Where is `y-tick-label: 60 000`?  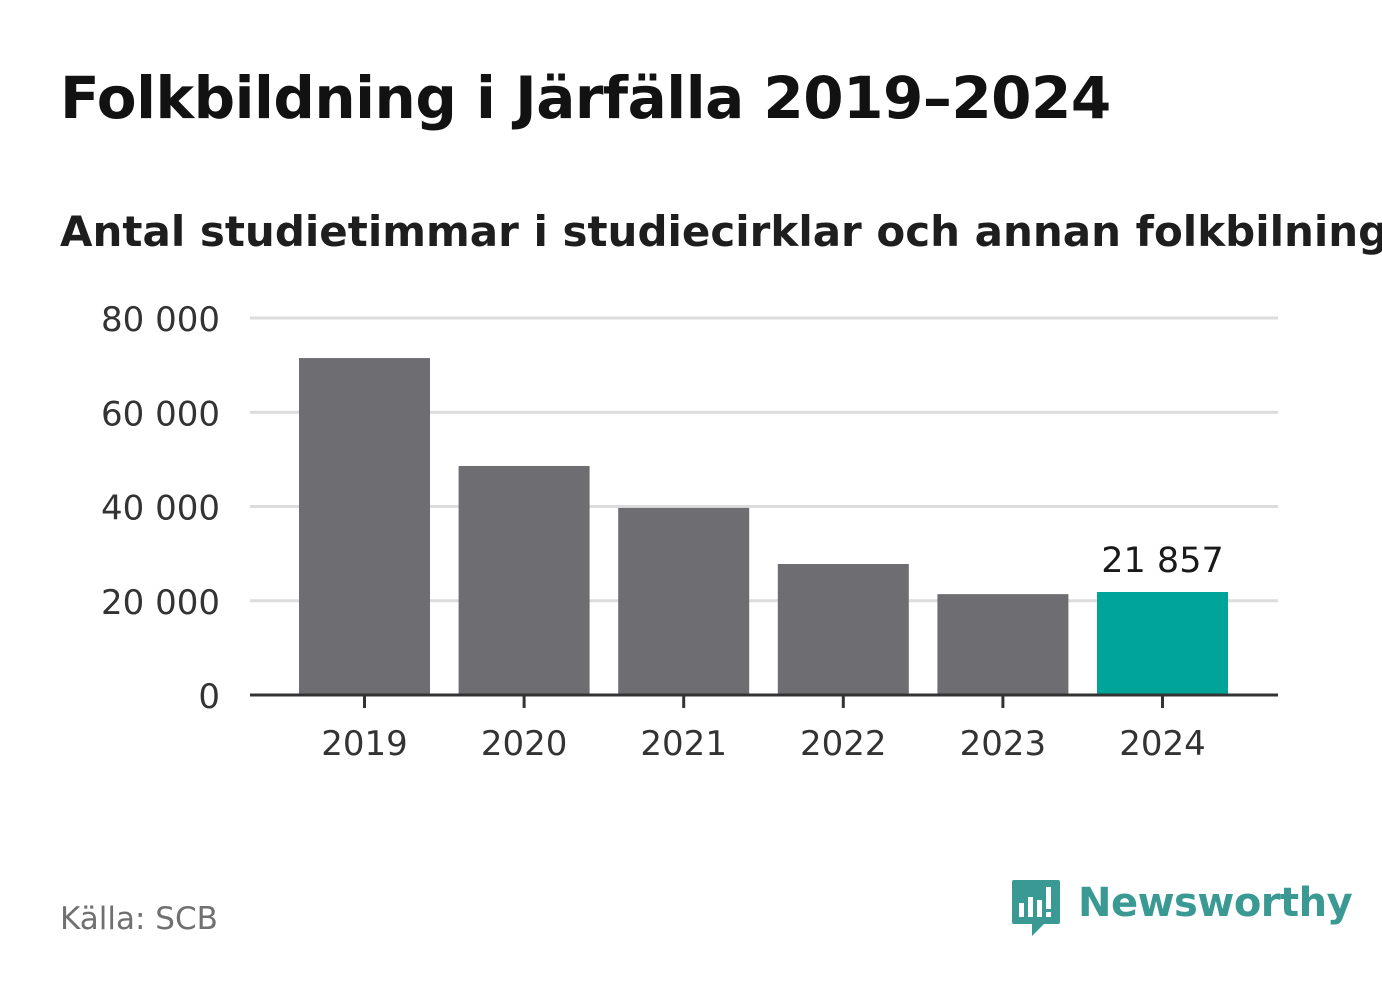 y-tick-label: 60 000 is located at coordinates (160, 414).